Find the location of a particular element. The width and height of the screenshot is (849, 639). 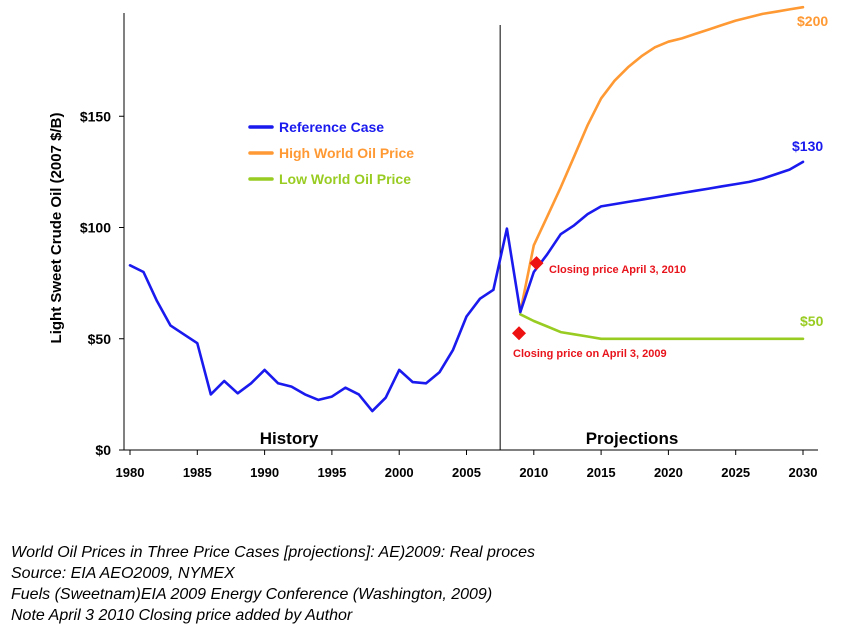

closing-price-label: Closing price on April 3, 2009 is located at coordinates (590, 354).